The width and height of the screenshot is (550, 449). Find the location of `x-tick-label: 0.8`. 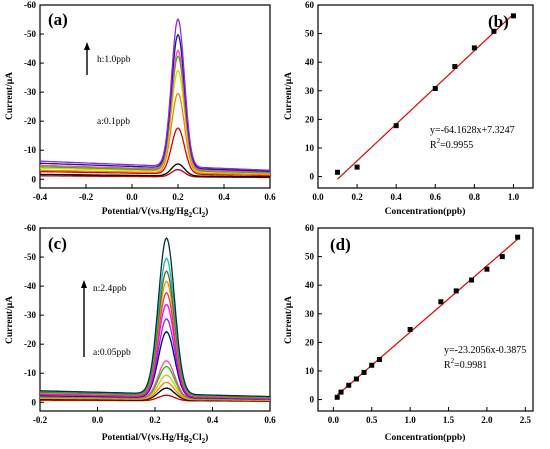

x-tick-label: 0.8 is located at coordinates (475, 197).